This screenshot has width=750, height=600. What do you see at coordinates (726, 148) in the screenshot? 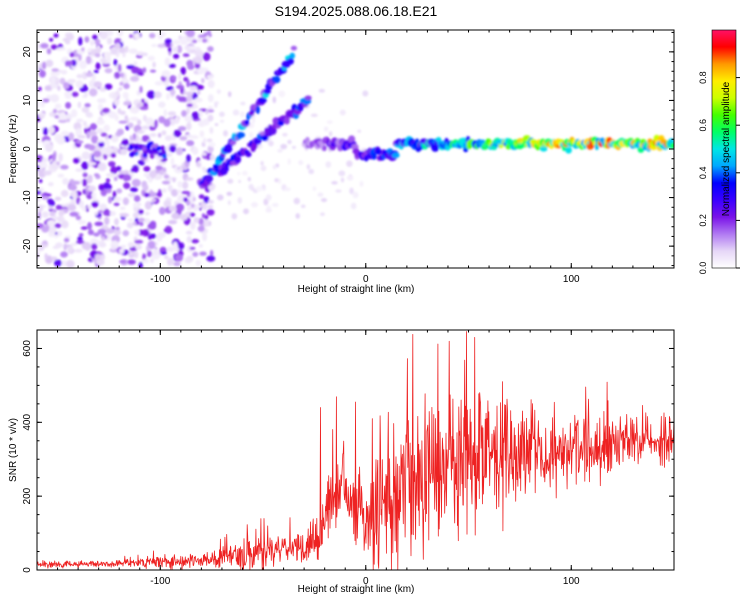
I see `colorbar-label: Normalized spectral amplitude` at bounding box center [726, 148].